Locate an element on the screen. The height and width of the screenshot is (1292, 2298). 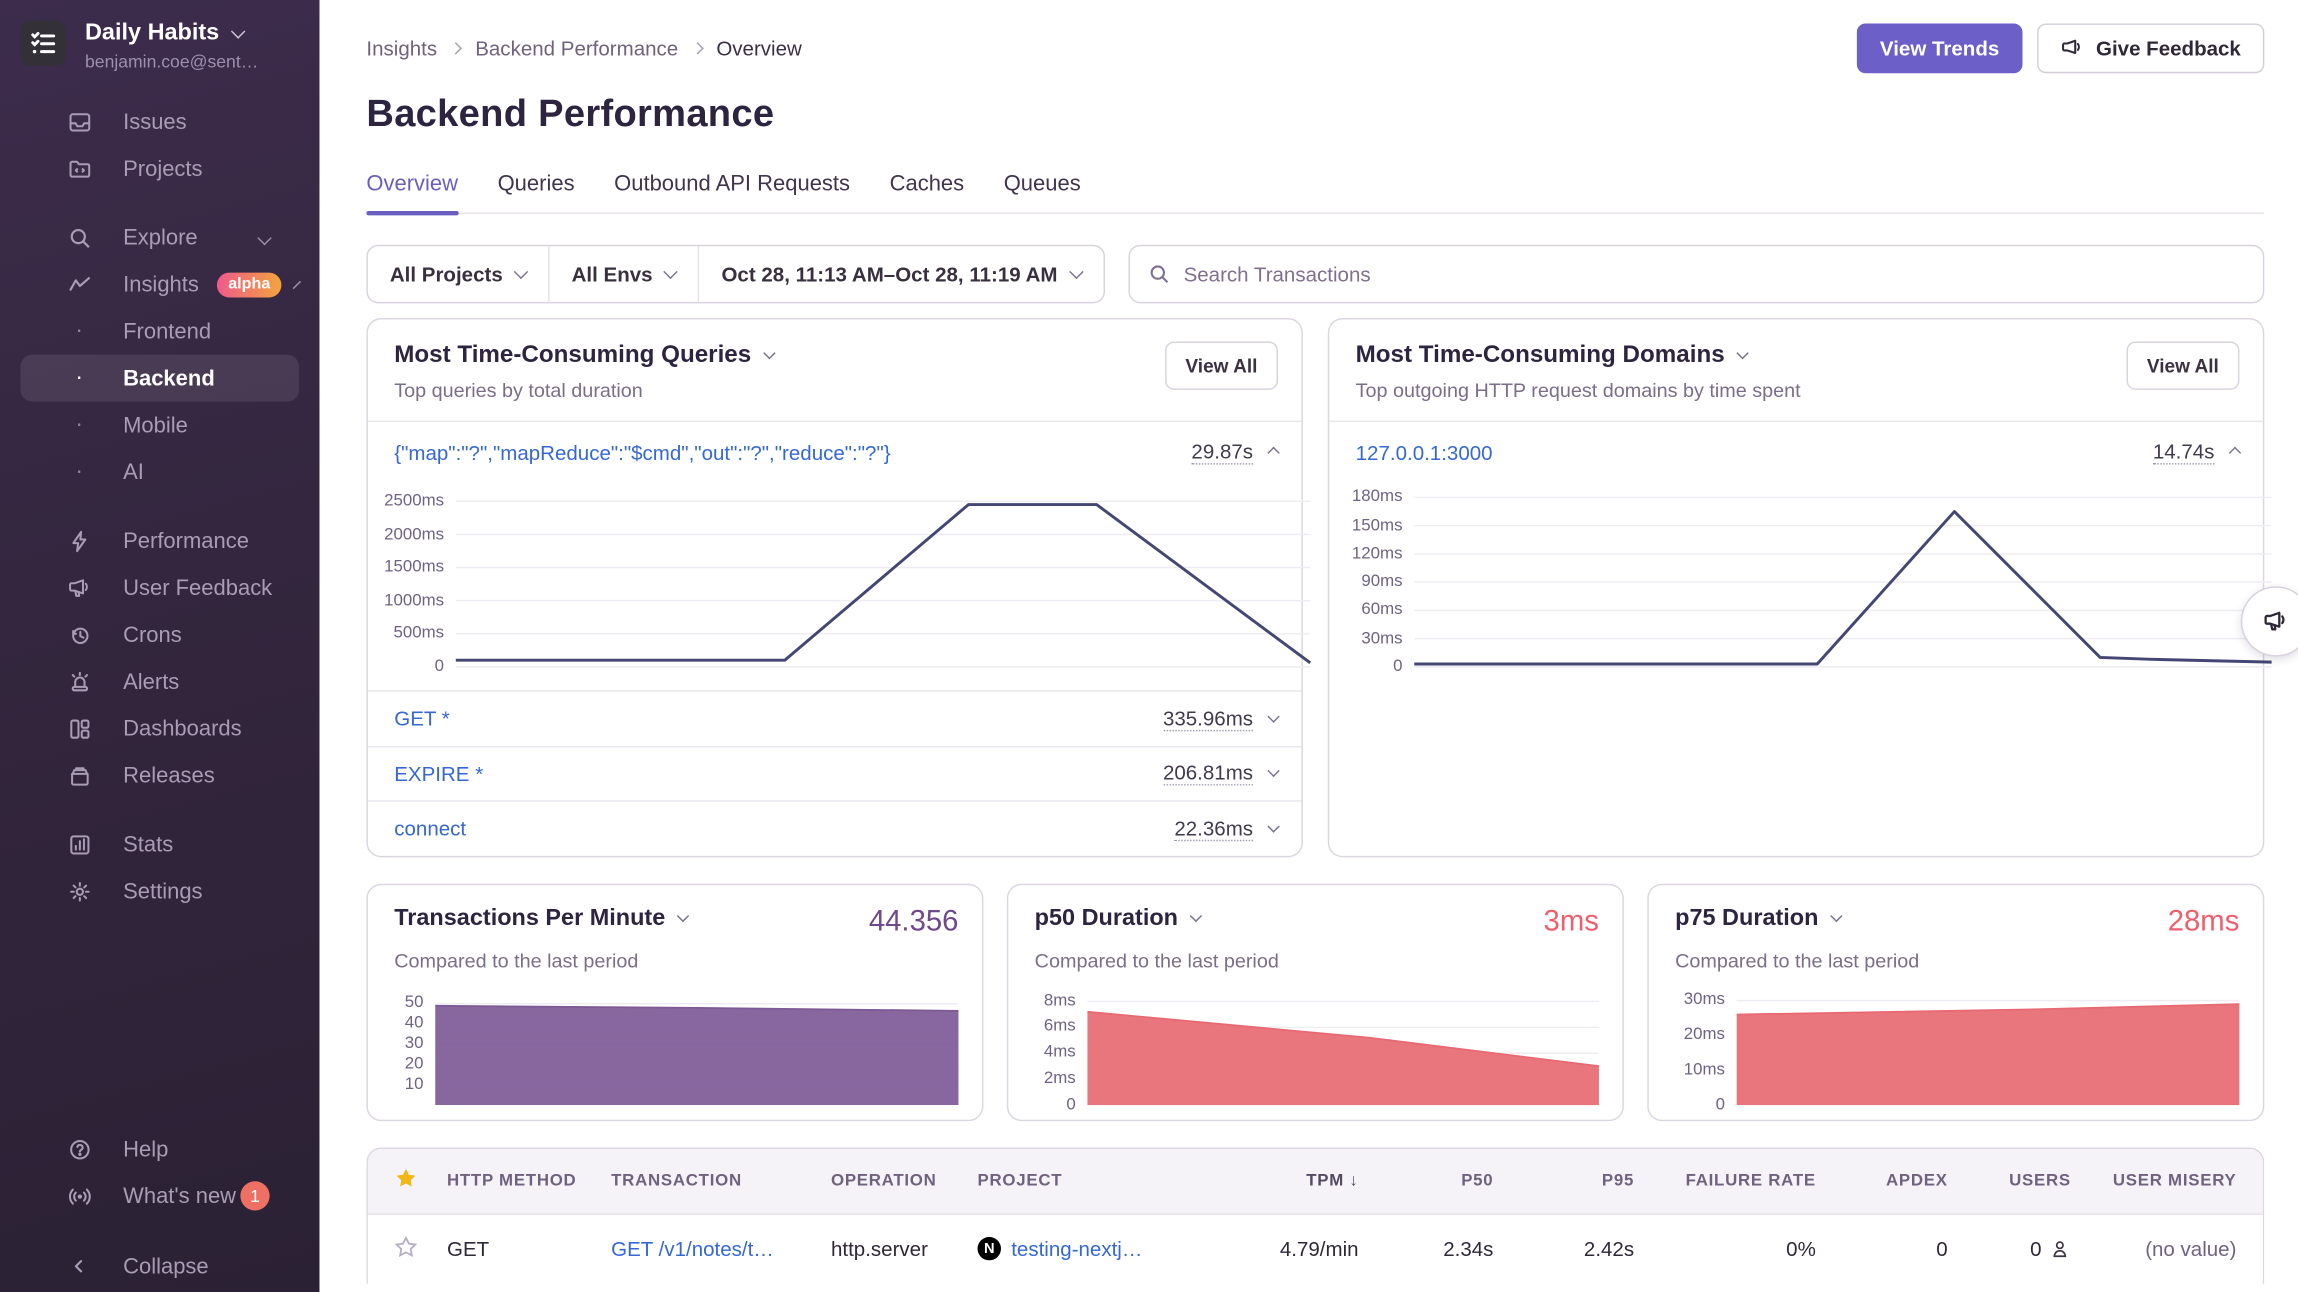
column-failure-rate: FAILURE RATE is located at coordinates (1750, 1180).